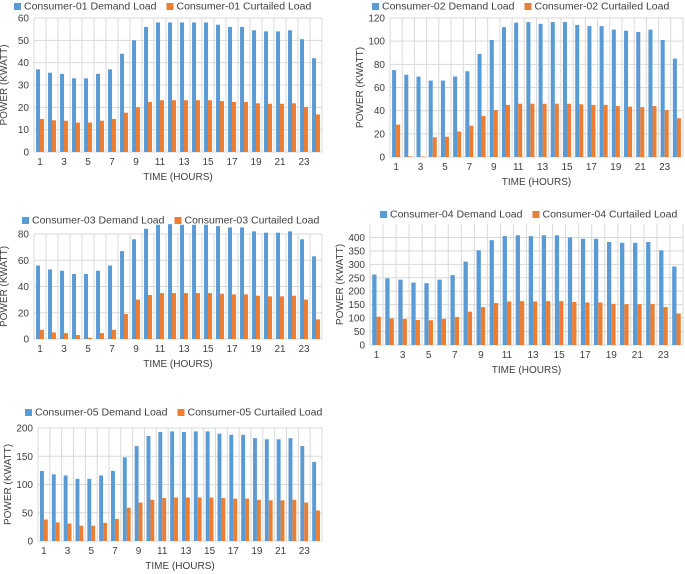  What do you see at coordinates (28, 412) in the screenshot?
I see `legend-swatch` at bounding box center [28, 412].